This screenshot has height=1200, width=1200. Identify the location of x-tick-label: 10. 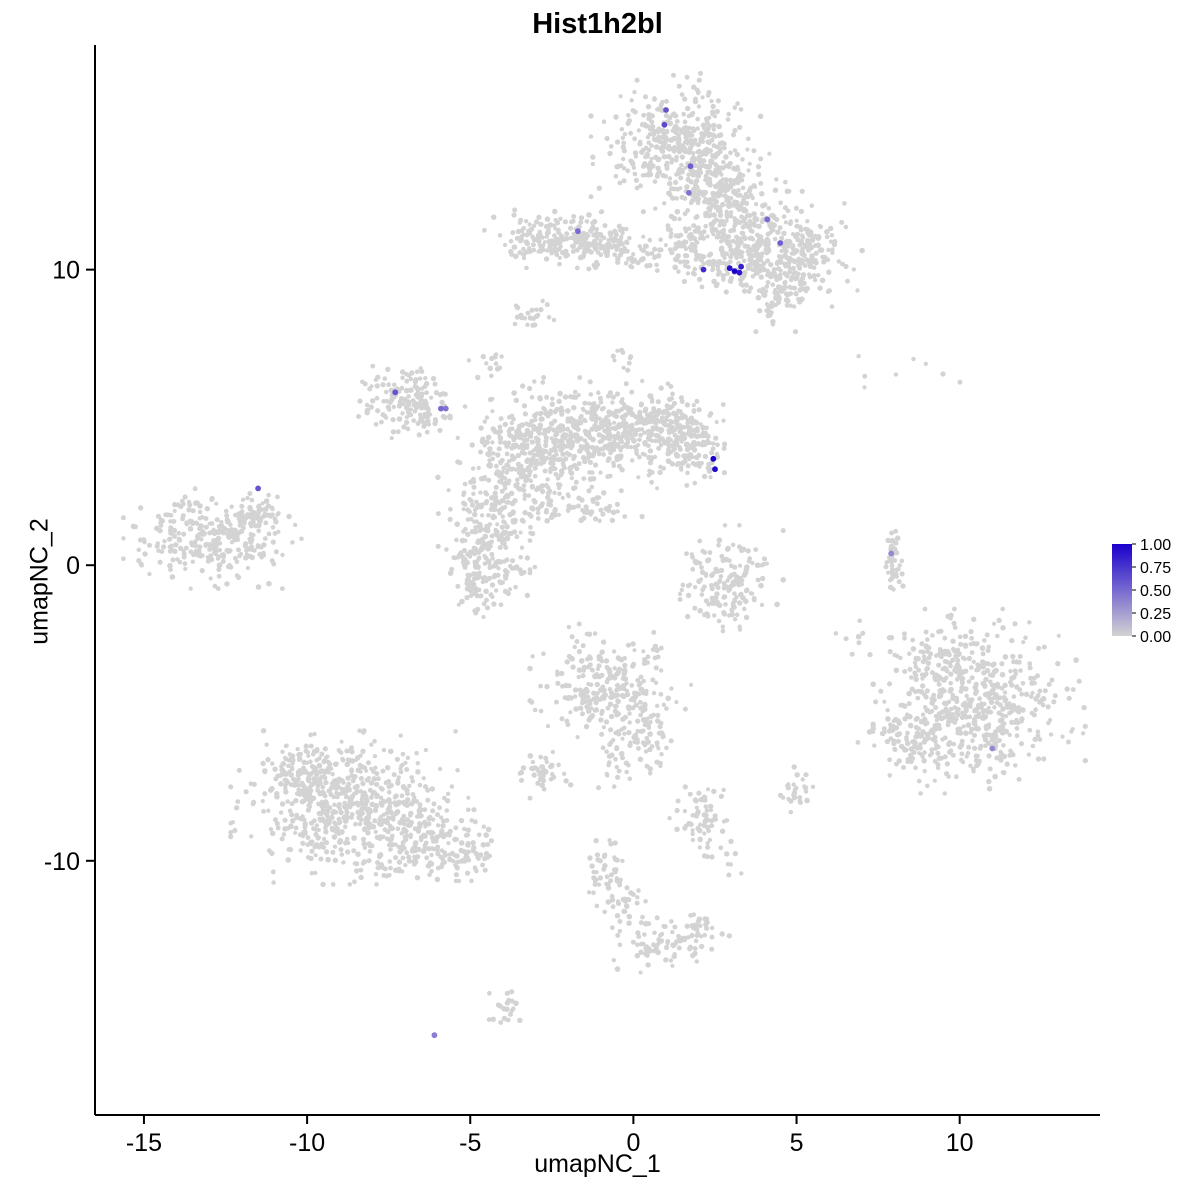
(960, 1143).